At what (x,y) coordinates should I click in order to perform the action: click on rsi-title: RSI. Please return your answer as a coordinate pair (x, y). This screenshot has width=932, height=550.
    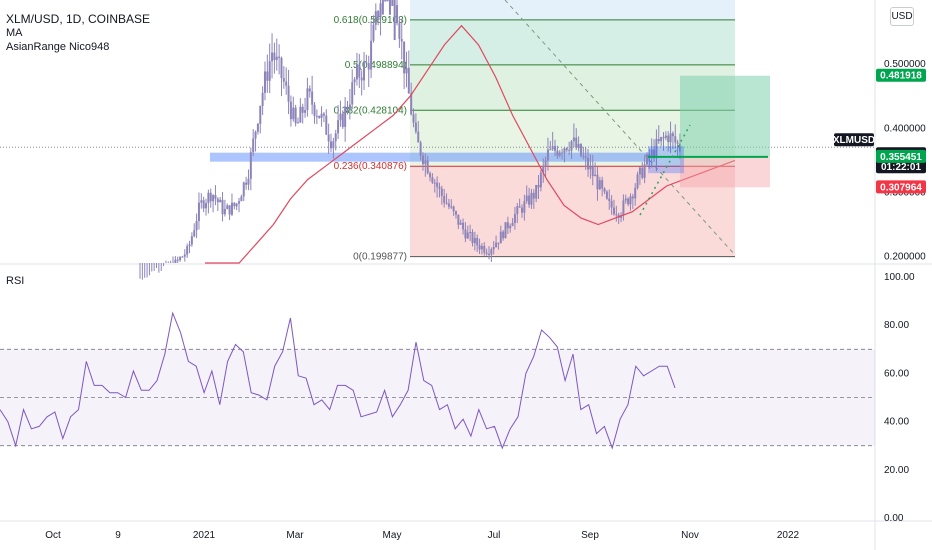
    Looking at the image, I should click on (15, 281).